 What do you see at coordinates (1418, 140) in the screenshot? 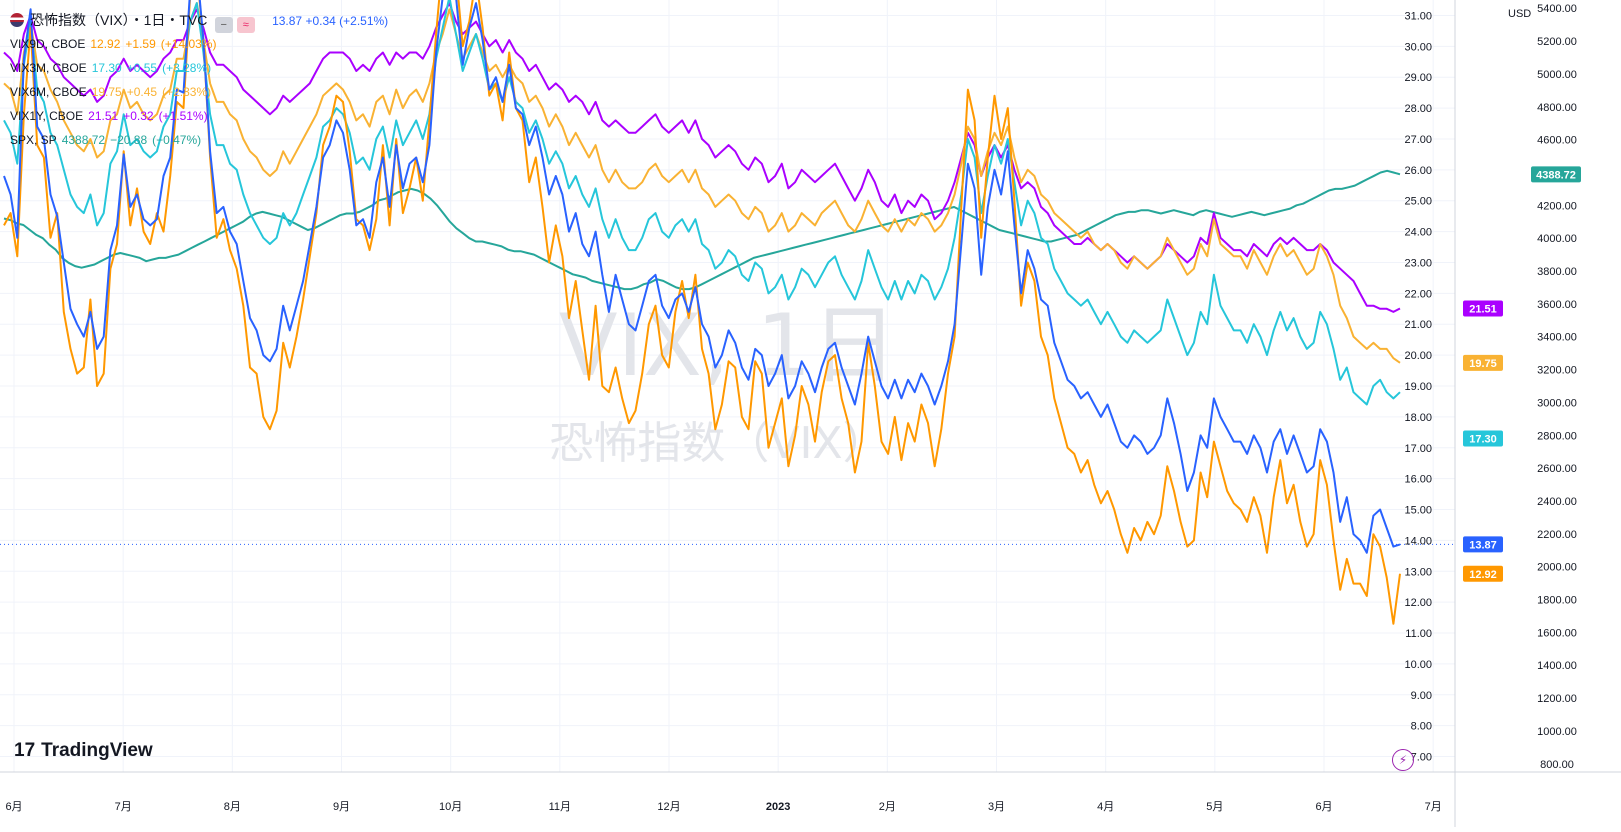
I see `vix-axis-tick: 27.00` at bounding box center [1418, 140].